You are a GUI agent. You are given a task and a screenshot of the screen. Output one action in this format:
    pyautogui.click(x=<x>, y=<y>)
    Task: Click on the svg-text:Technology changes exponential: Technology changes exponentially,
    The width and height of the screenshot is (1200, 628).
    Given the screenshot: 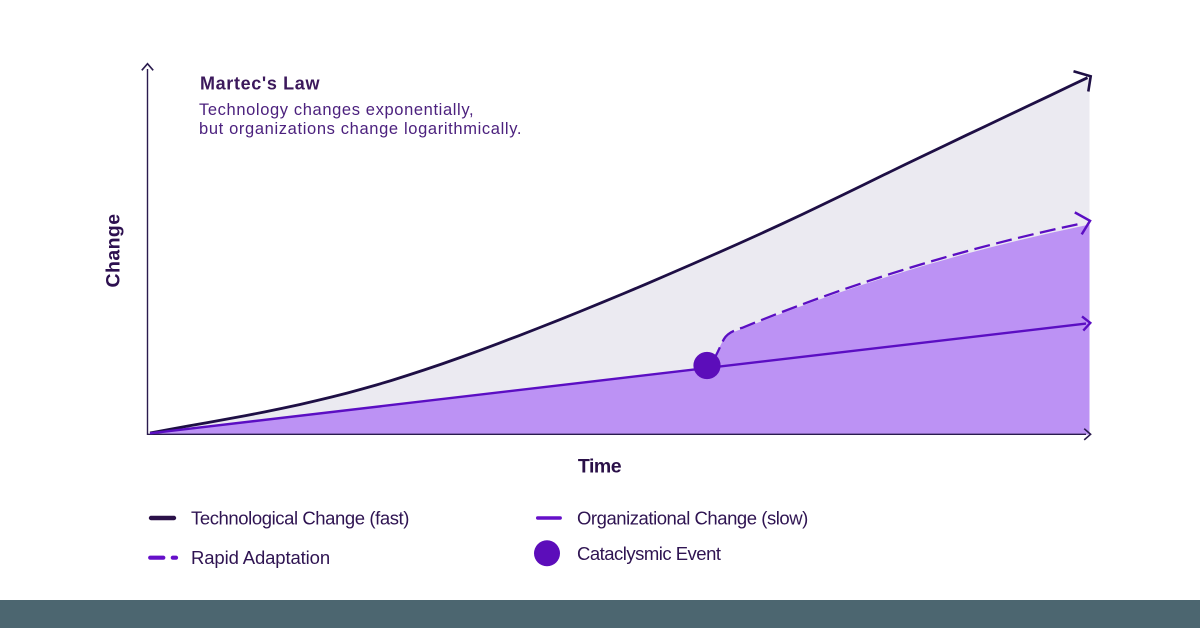 What is the action you would take?
    pyautogui.click(x=336, y=110)
    